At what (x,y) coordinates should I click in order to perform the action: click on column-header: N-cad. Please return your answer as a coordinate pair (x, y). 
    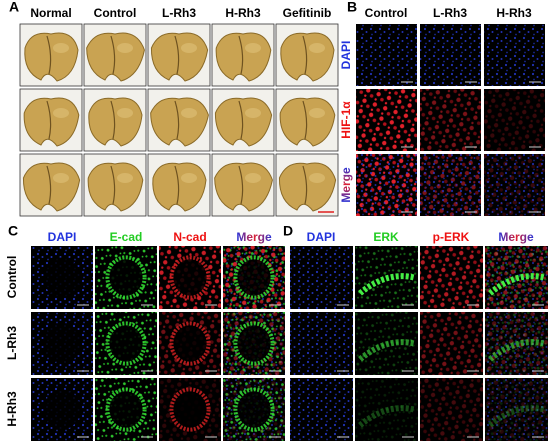
    Looking at the image, I should click on (189, 237).